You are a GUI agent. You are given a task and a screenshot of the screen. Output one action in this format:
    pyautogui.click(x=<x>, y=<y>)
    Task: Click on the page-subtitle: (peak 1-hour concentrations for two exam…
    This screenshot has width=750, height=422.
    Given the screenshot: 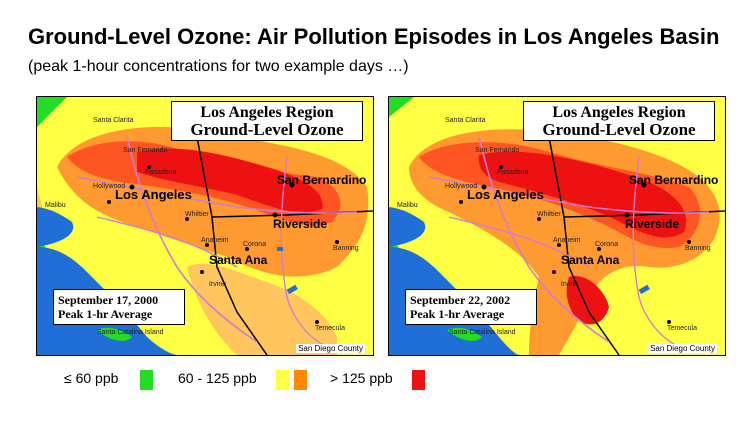 What is the action you would take?
    pyautogui.click(x=218, y=66)
    